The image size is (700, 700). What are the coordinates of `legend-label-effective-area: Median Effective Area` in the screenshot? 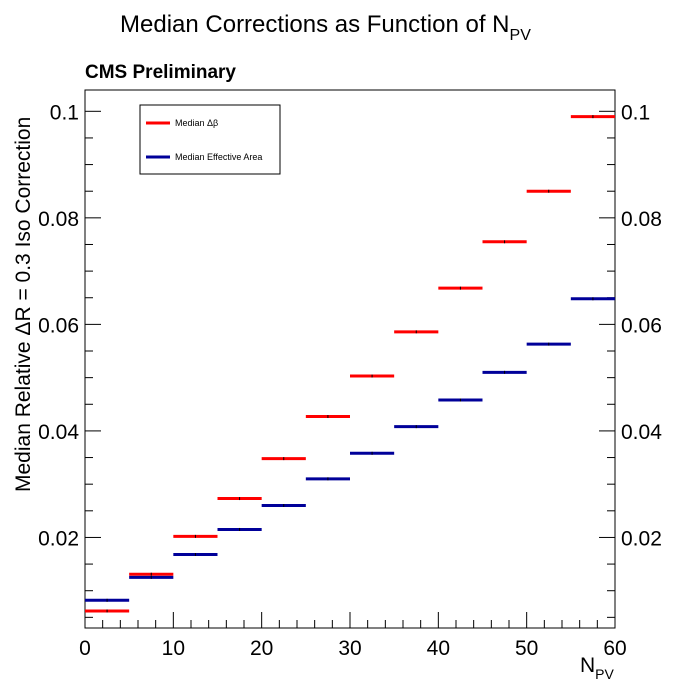 It's located at (218, 157).